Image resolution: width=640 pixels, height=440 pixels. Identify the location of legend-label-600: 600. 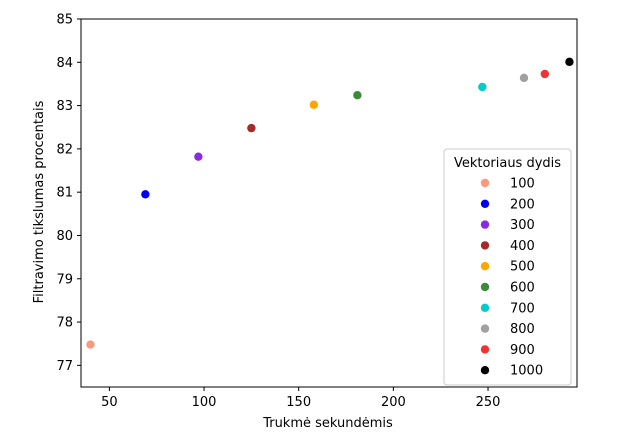
(522, 288).